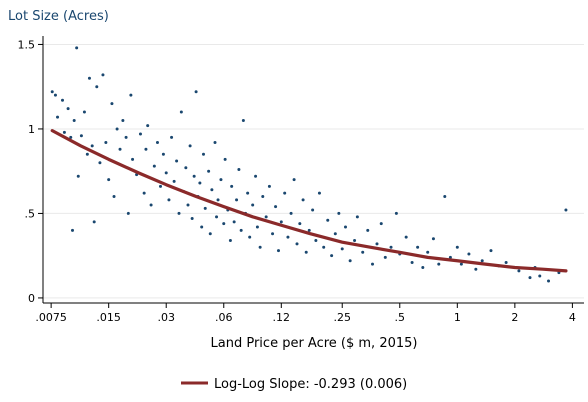  I want to click on y-tick-label: .5, so click(30, 213).